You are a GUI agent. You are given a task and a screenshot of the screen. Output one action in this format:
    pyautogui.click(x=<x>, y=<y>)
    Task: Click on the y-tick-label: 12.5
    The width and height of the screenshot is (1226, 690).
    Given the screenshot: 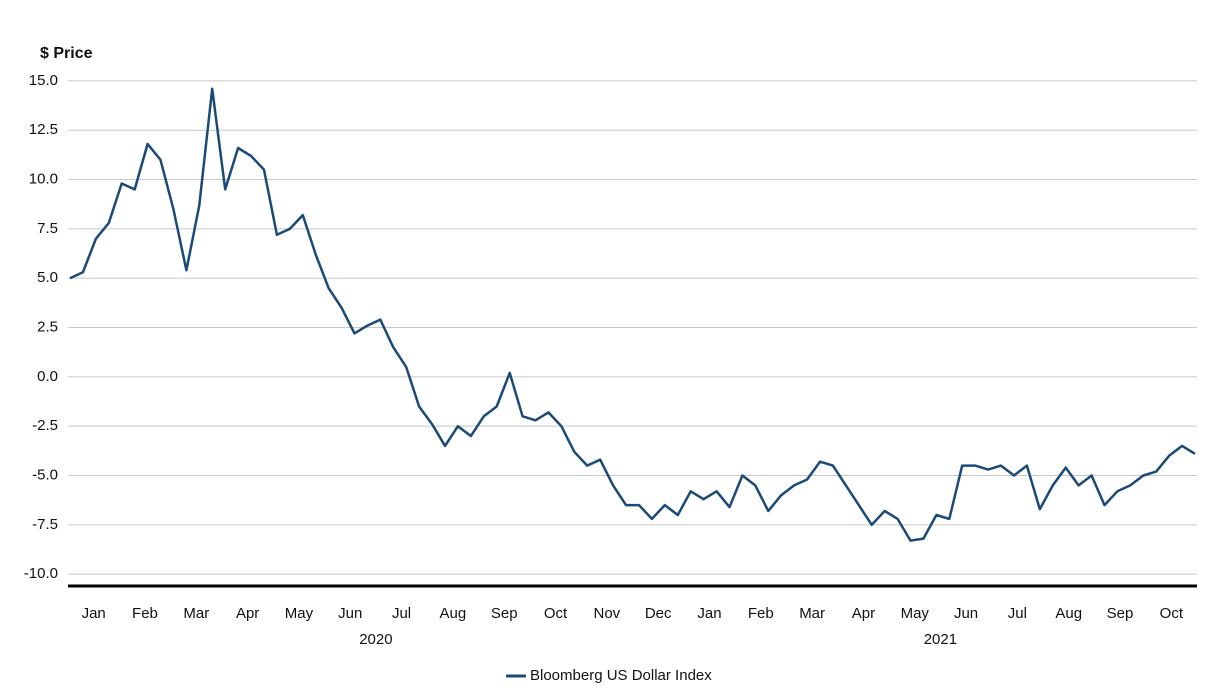 What is the action you would take?
    pyautogui.click(x=43, y=129)
    